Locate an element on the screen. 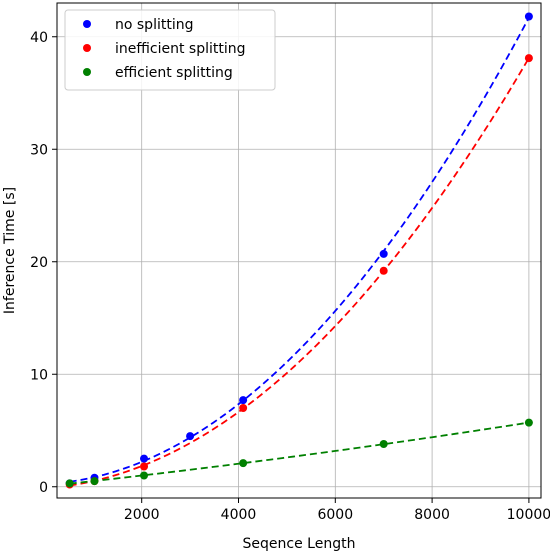 The height and width of the screenshot is (552, 550). x-tick-label: 2000 is located at coordinates (142, 515).